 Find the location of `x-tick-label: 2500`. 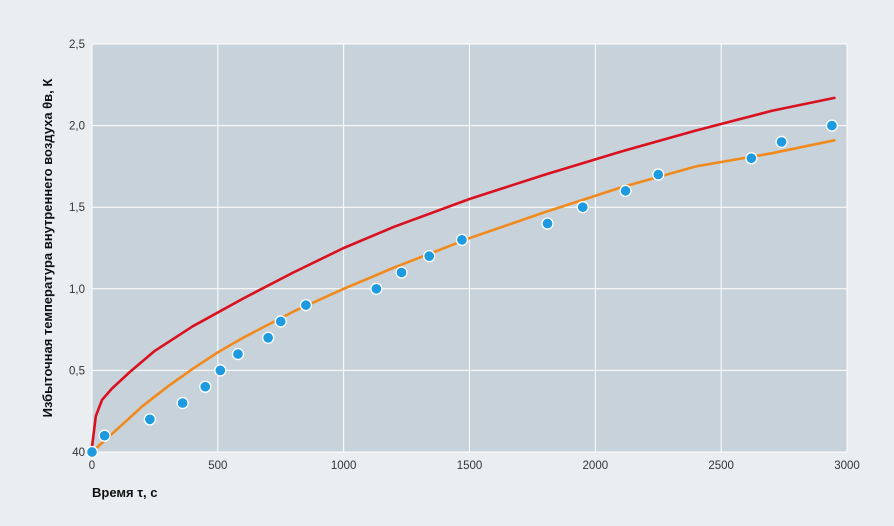

x-tick-label: 2500 is located at coordinates (721, 466).